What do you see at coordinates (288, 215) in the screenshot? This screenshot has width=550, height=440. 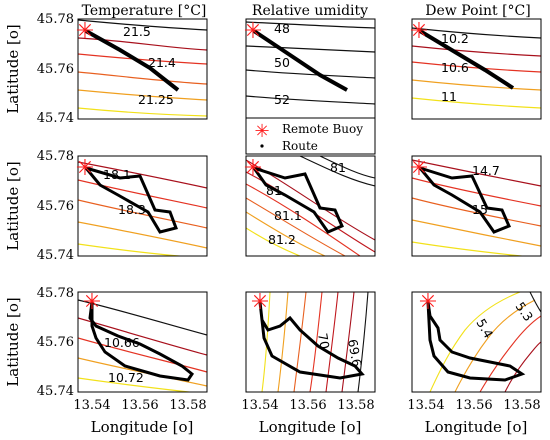 I see `contour-label: 81.1` at bounding box center [288, 215].